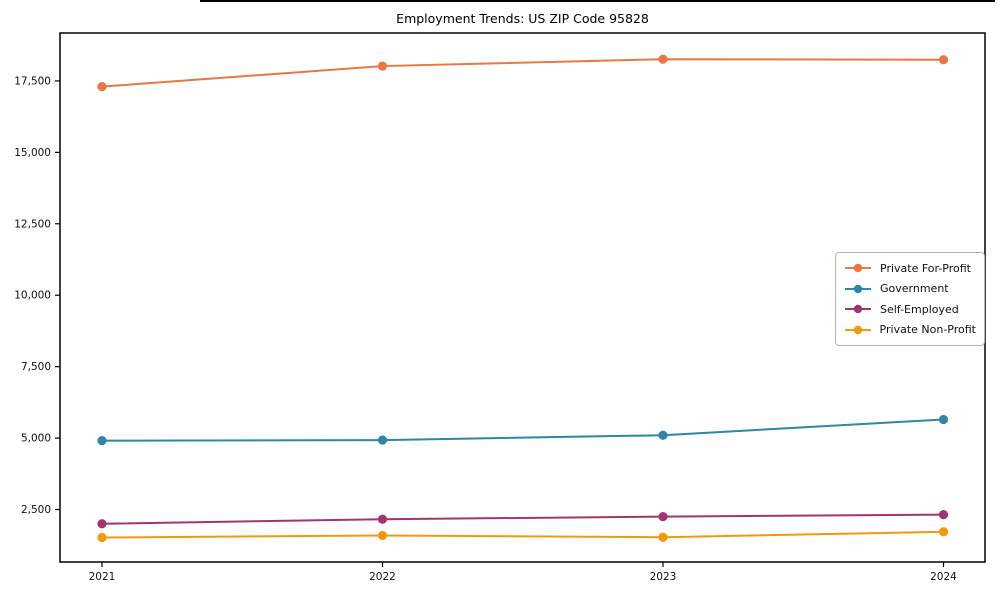 The width and height of the screenshot is (1000, 600). I want to click on legend-item: Private Non-Profit, so click(910, 330).